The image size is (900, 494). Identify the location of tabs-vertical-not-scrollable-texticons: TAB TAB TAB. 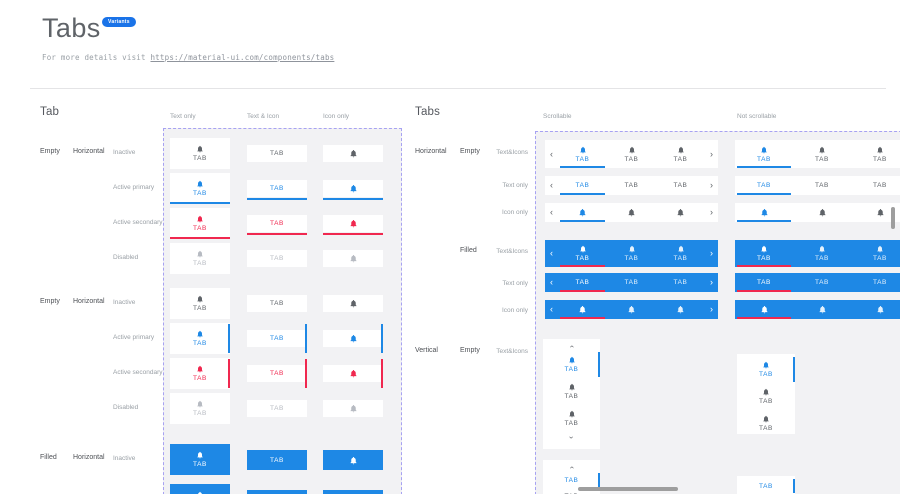
(766, 394).